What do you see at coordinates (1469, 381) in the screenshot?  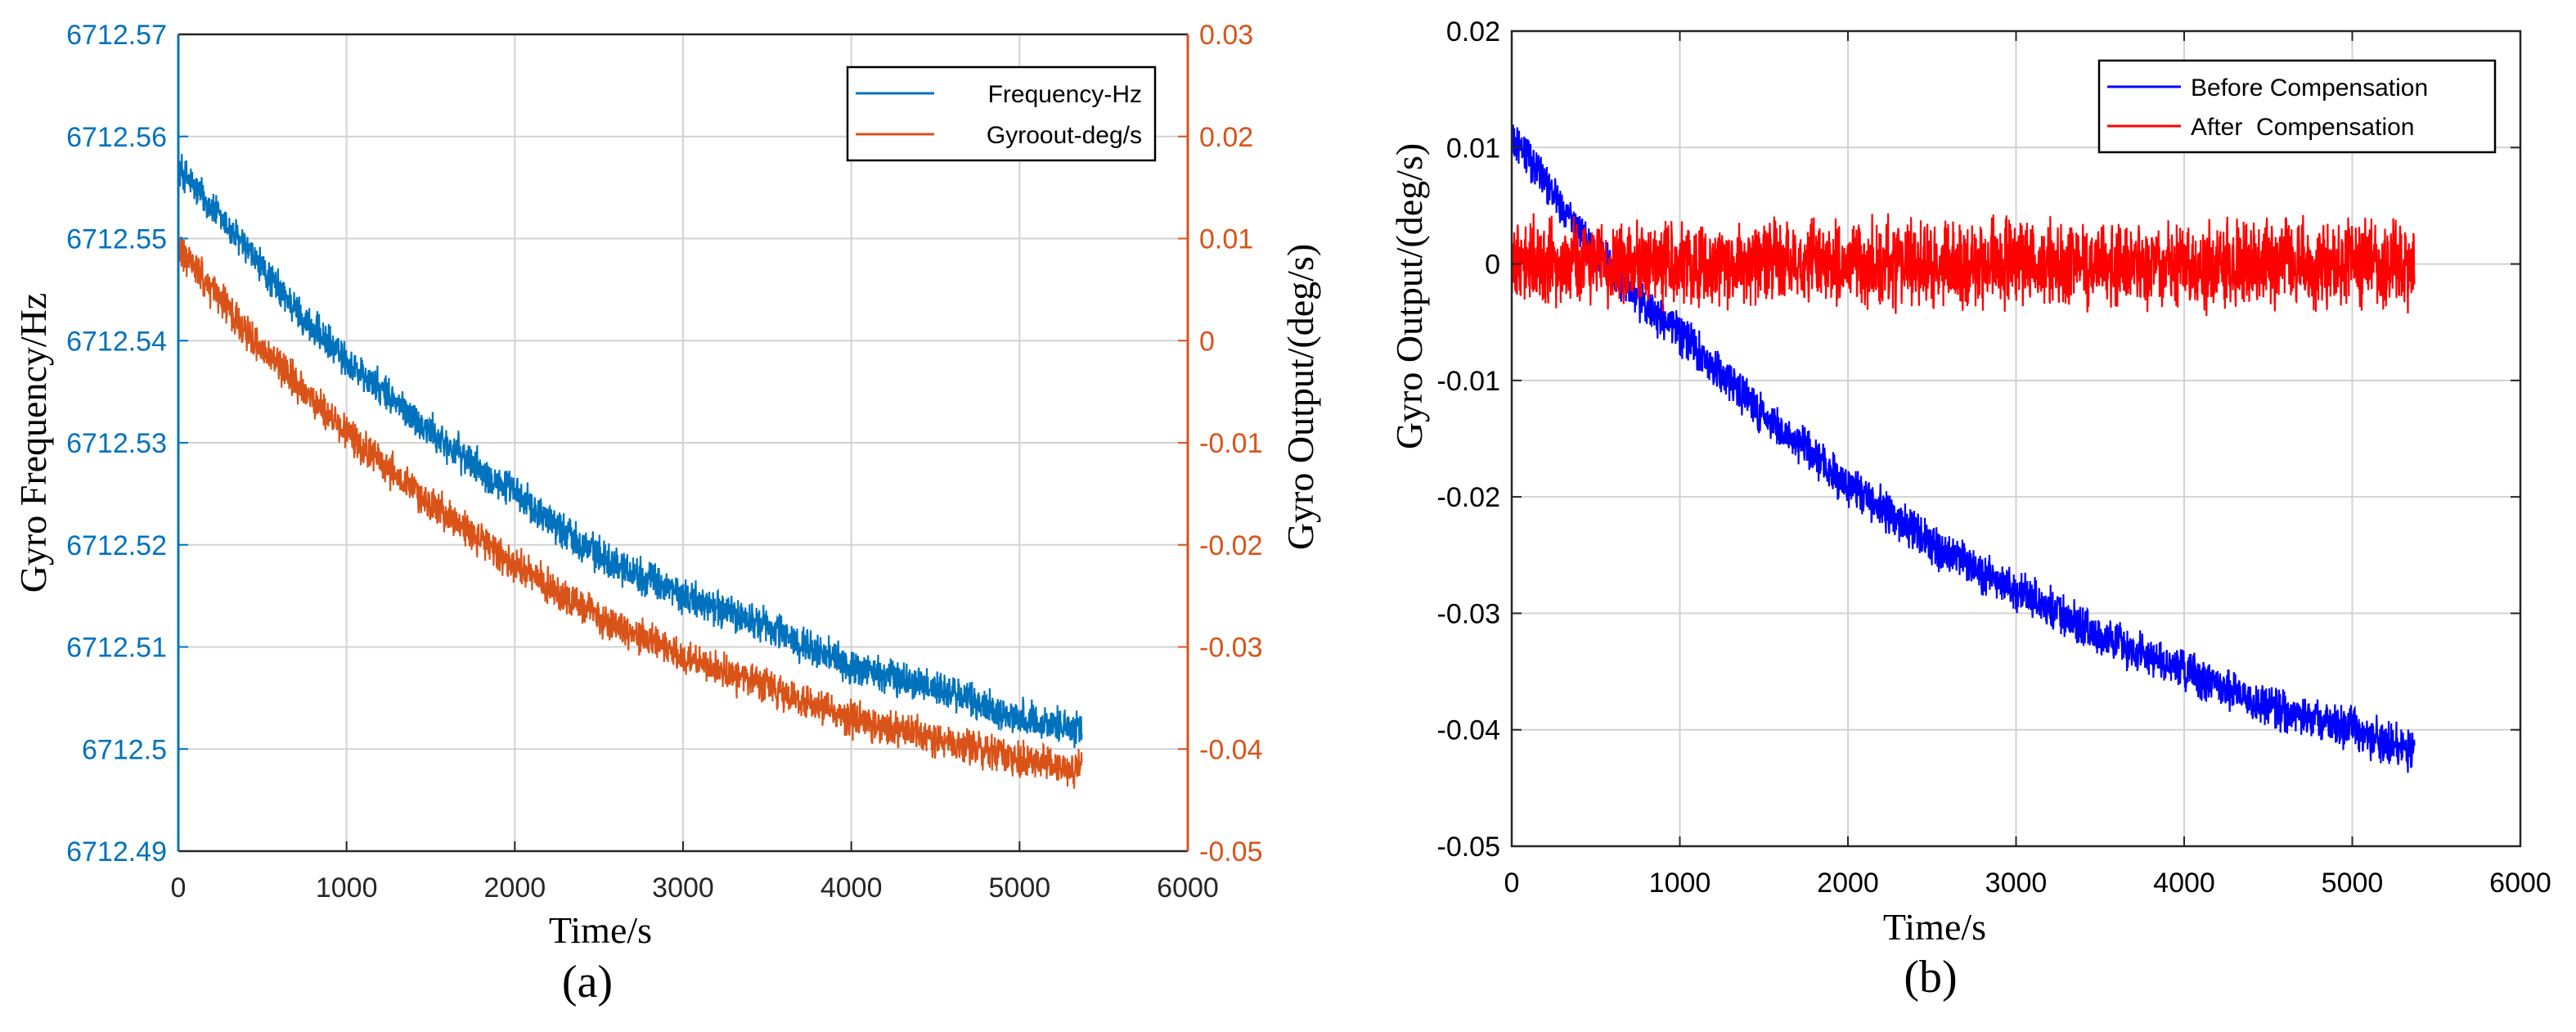 I see `y-tick-label: -0.01` at bounding box center [1469, 381].